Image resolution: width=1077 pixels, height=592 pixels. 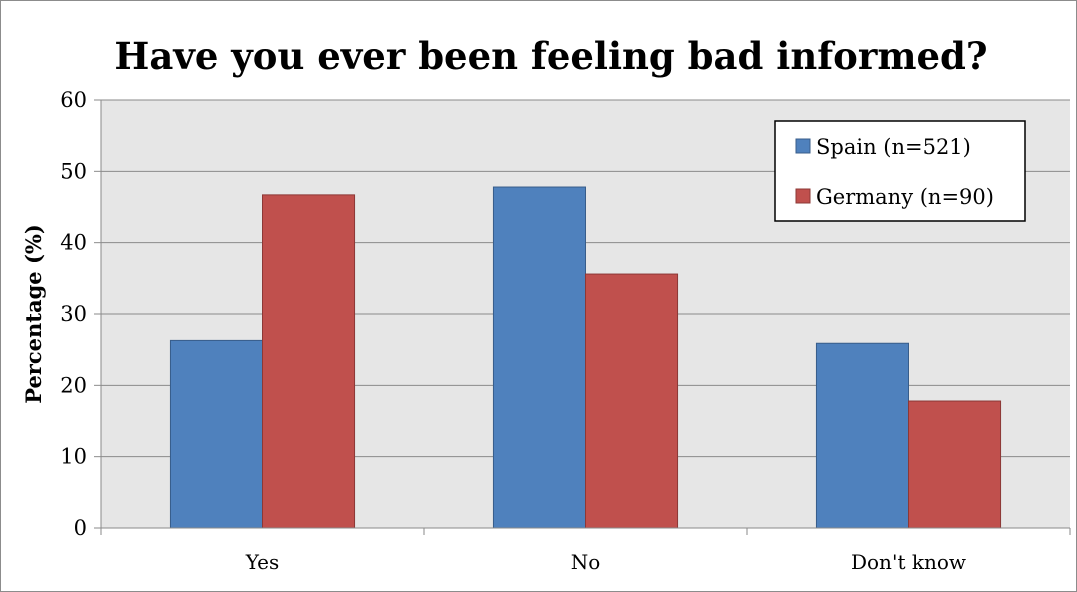 I want to click on y-tick-label: 0, so click(x=80, y=528).